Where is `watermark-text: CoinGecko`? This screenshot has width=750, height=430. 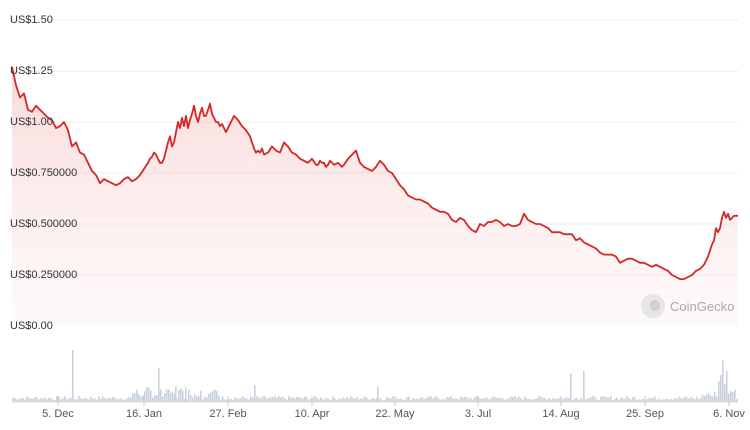
watermark-text: CoinGecko is located at coordinates (702, 306).